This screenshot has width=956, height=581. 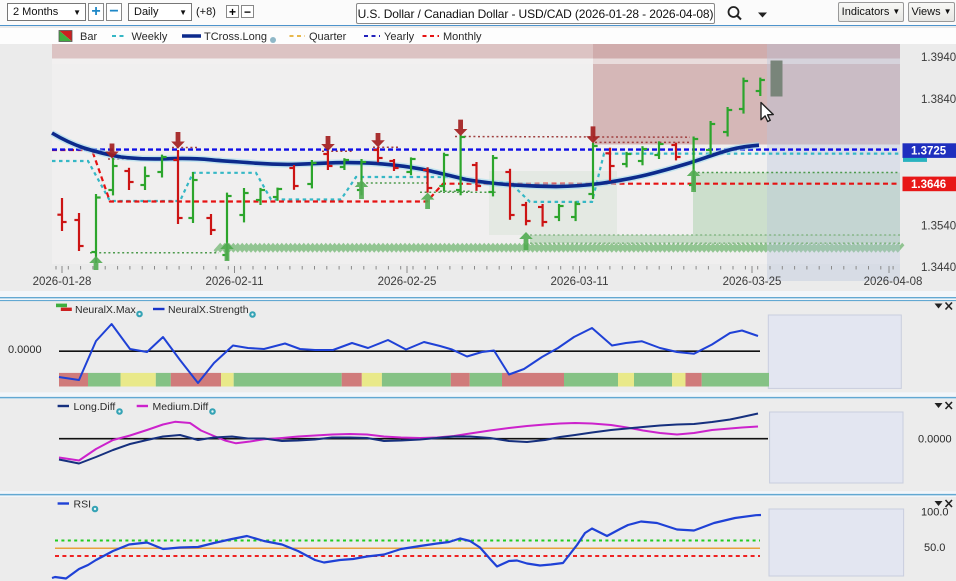 I want to click on svg-text: Weekly, so click(x=150, y=37).